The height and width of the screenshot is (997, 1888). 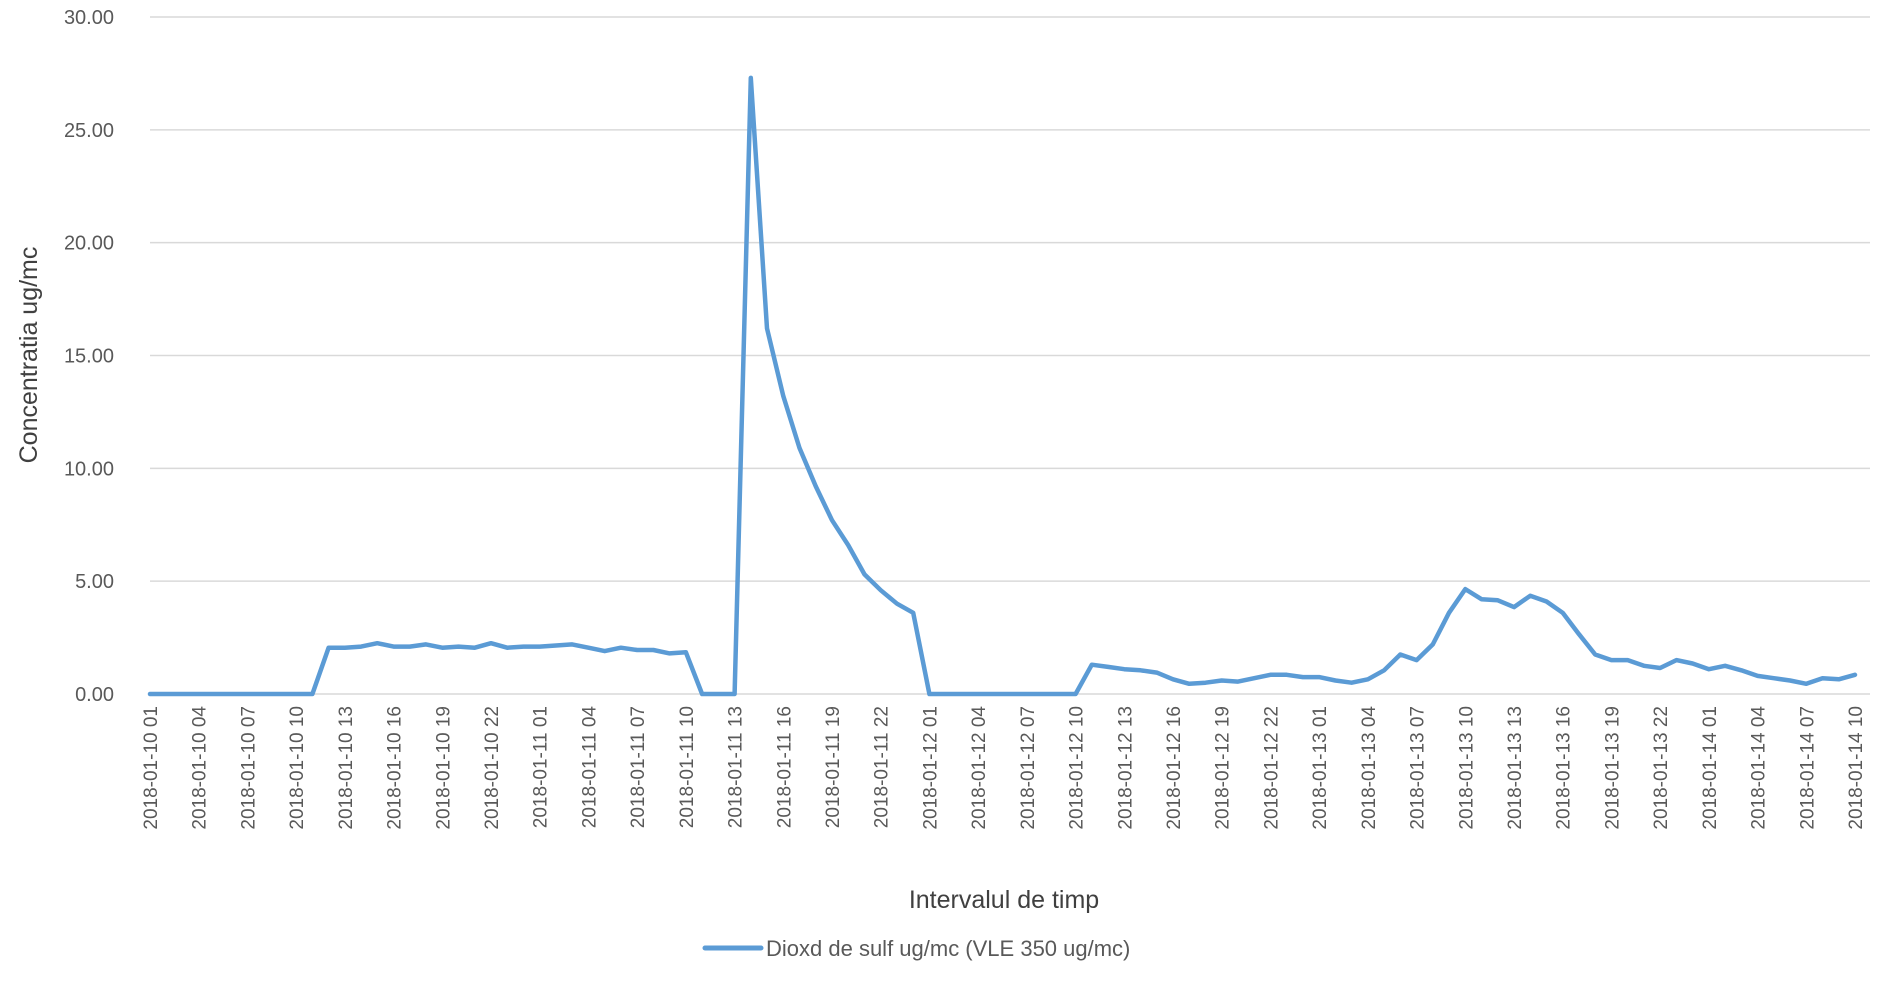 What do you see at coordinates (1856, 768) in the screenshot?
I see `x-tick-label: 2018-01-14 10` at bounding box center [1856, 768].